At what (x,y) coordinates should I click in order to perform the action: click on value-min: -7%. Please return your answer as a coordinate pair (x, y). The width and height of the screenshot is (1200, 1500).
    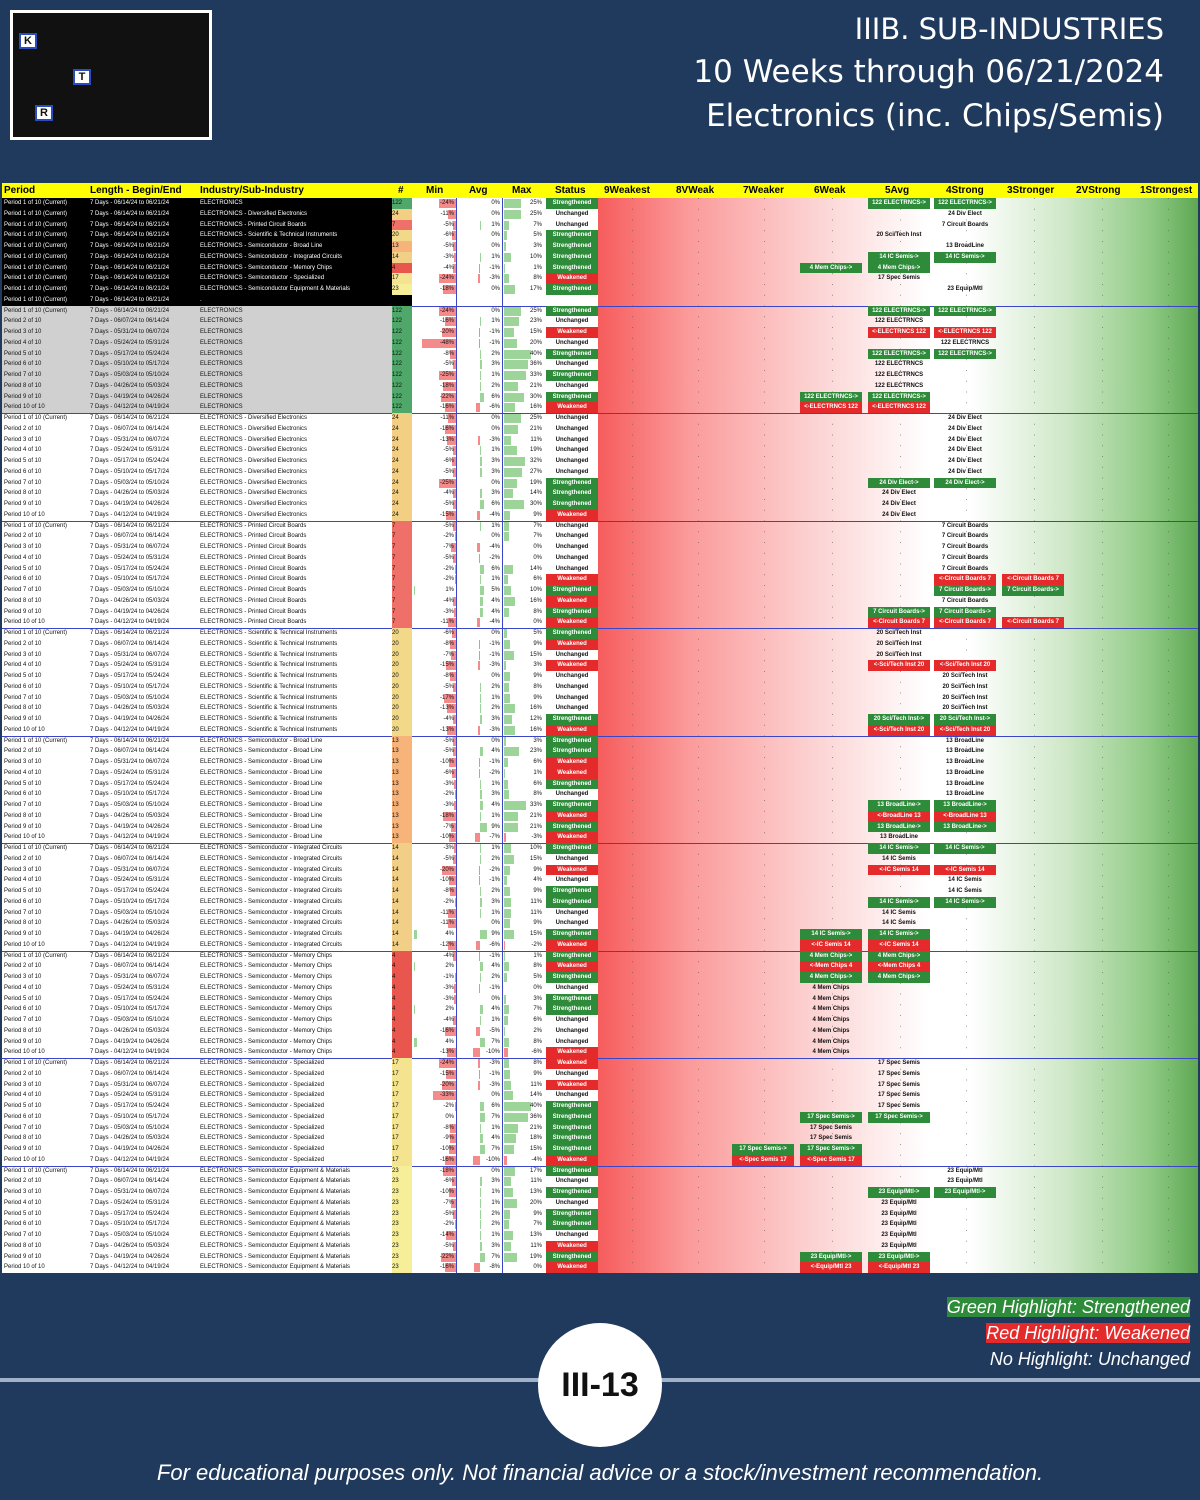
    Looking at the image, I should click on (448, 654).